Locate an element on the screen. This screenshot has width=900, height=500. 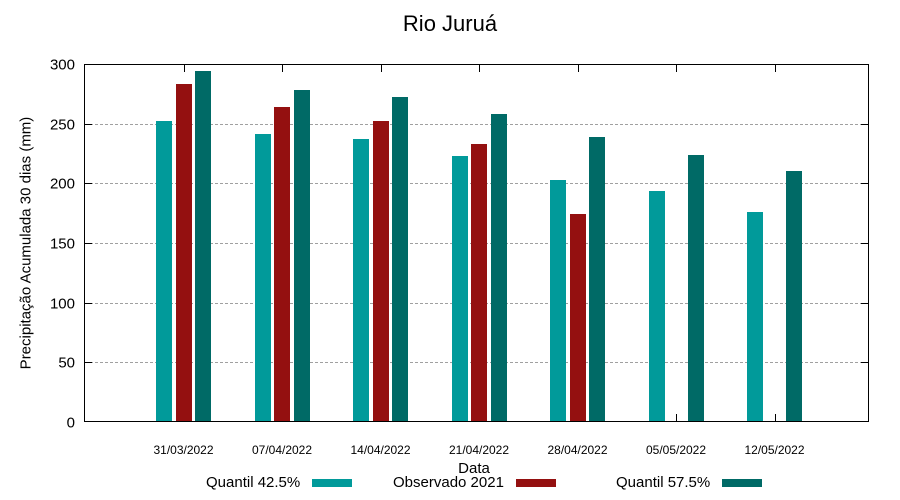
y-tick-label: 300 is located at coordinates (62, 65).